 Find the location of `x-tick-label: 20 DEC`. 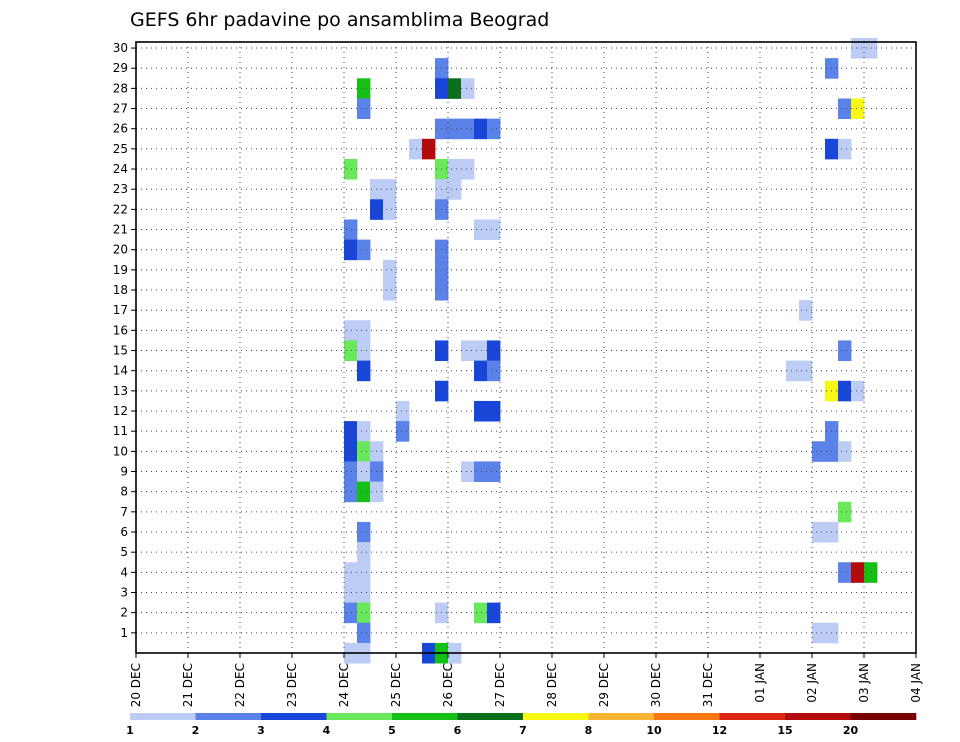

x-tick-label: 20 DEC is located at coordinates (136, 685).